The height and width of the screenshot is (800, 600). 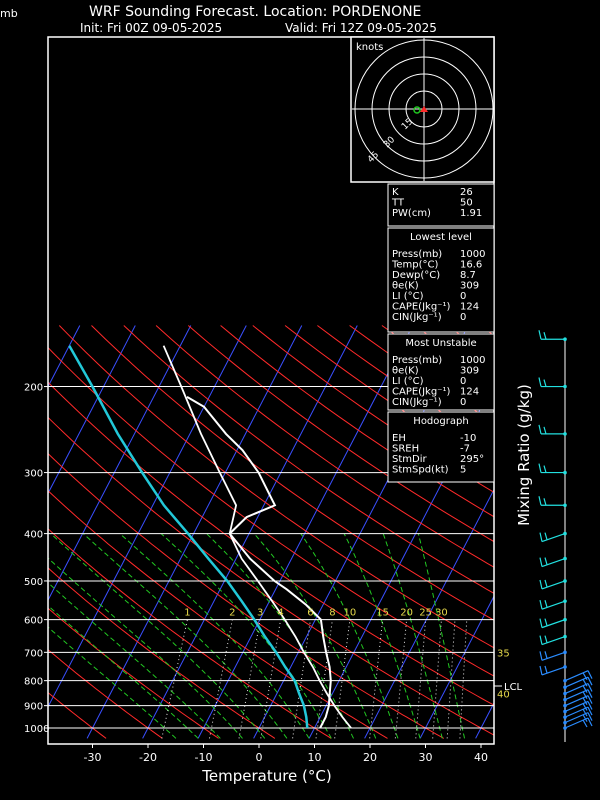 What do you see at coordinates (33, 707) in the screenshot?
I see `y-tick-label: 900` at bounding box center [33, 707].